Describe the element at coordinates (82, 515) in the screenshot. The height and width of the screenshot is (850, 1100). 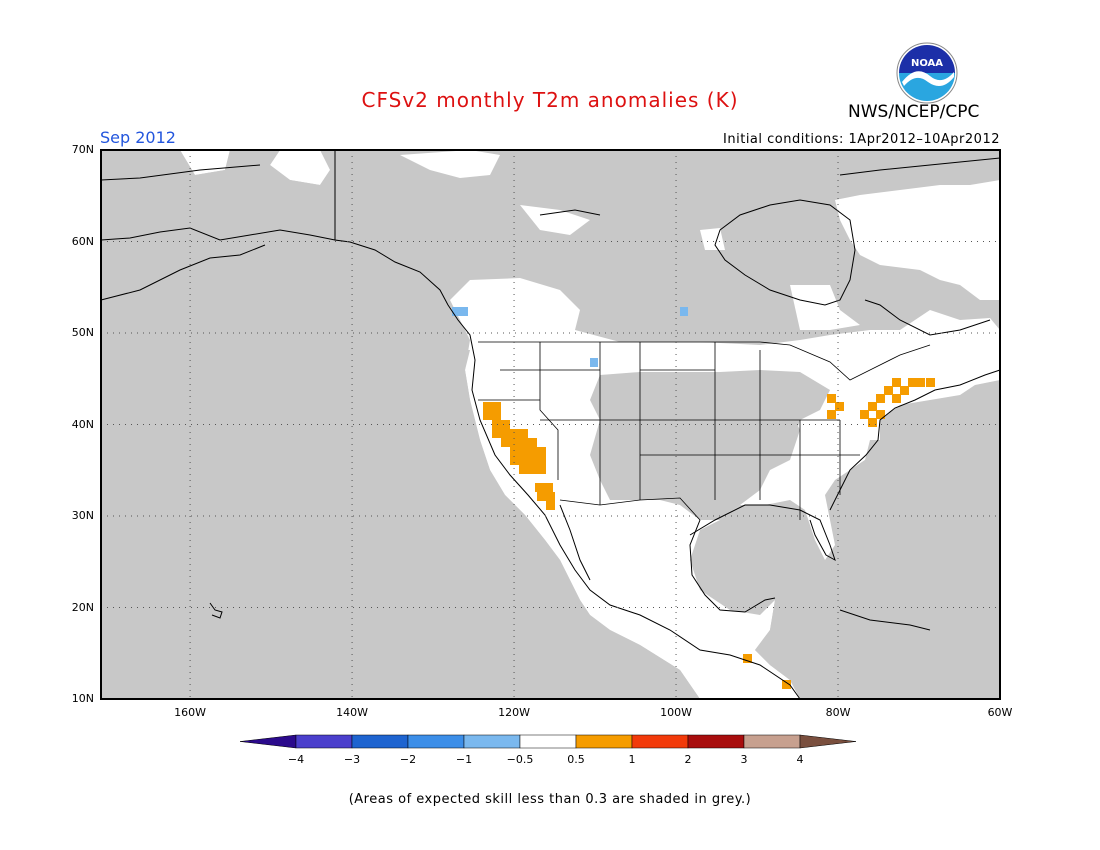
I see `latitude-label: 30N` at that location.